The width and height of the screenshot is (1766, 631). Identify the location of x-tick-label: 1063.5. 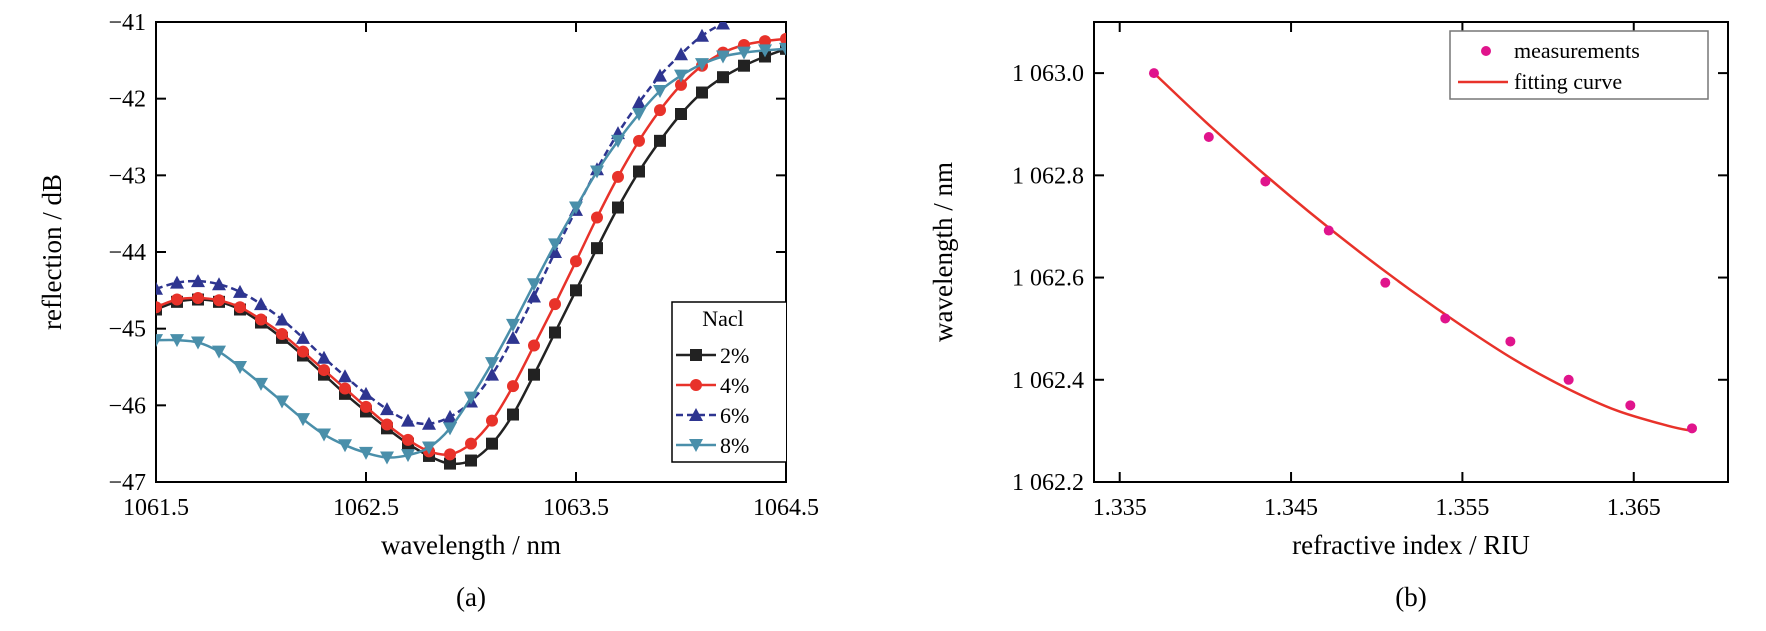
(576, 508).